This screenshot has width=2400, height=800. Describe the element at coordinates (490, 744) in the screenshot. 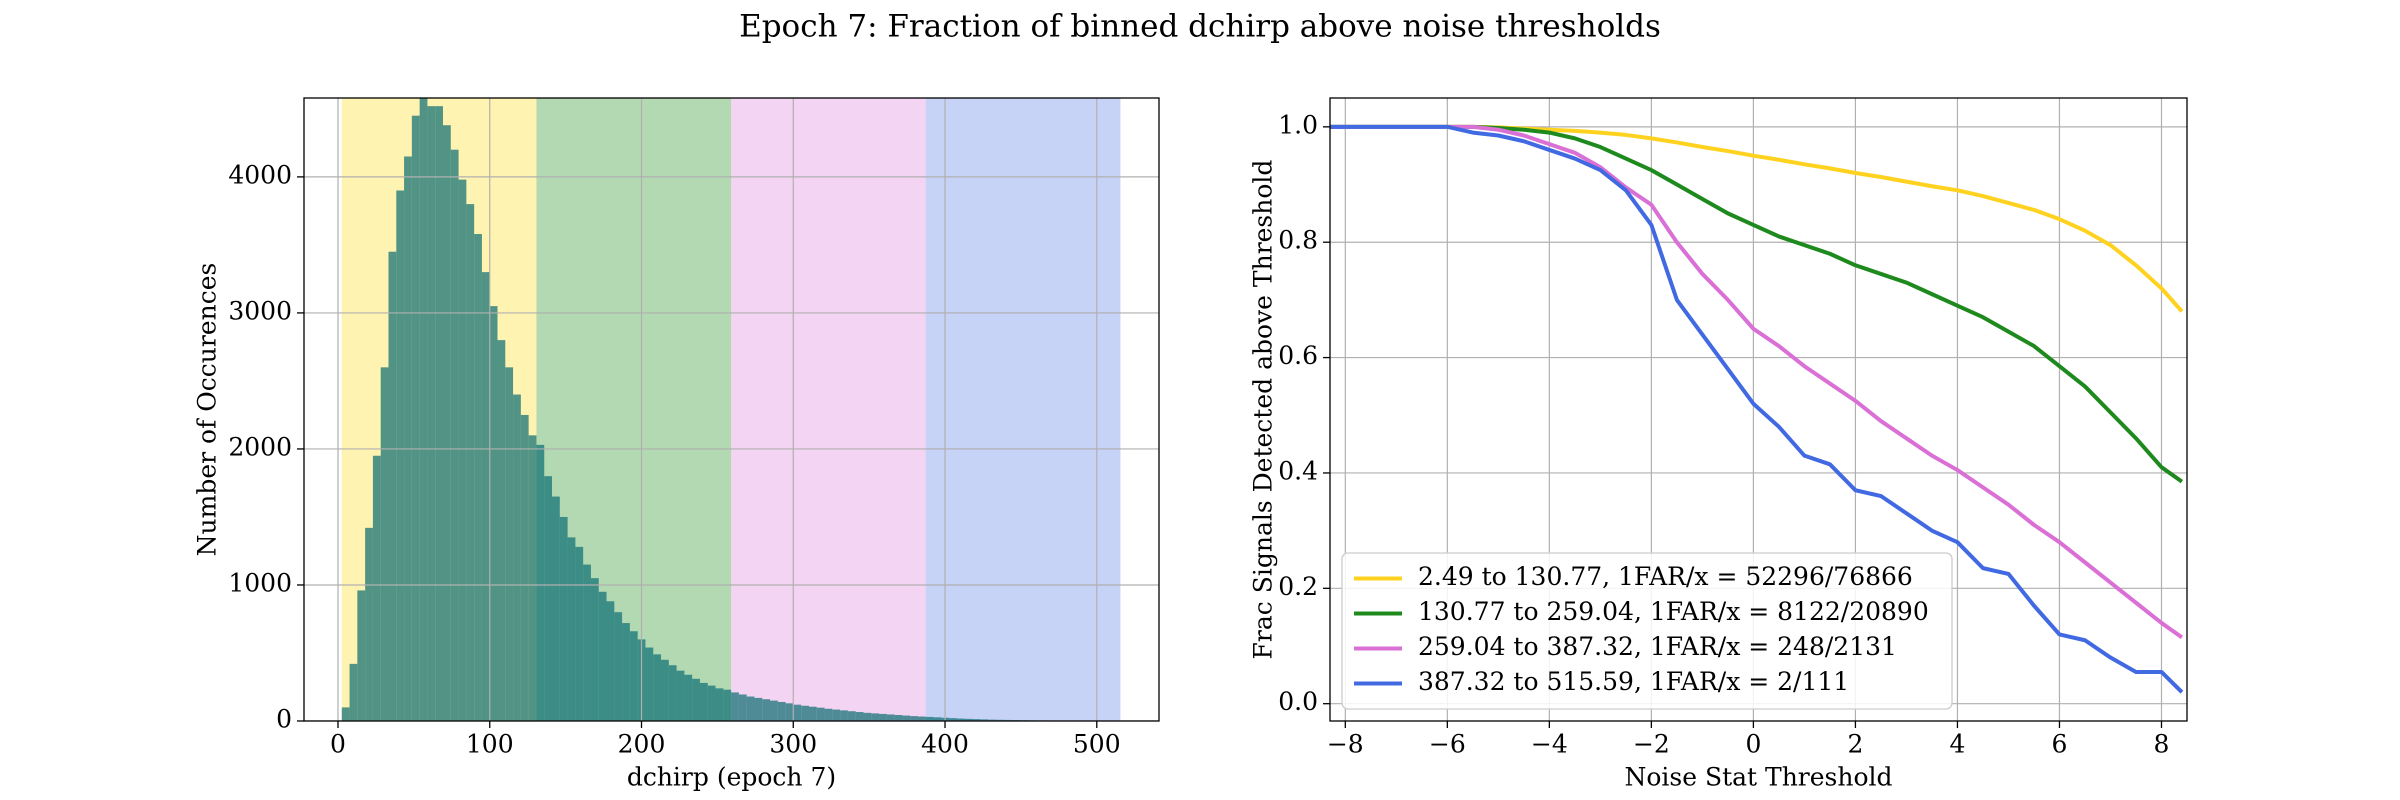

I see `x-tick-label: 100` at that location.